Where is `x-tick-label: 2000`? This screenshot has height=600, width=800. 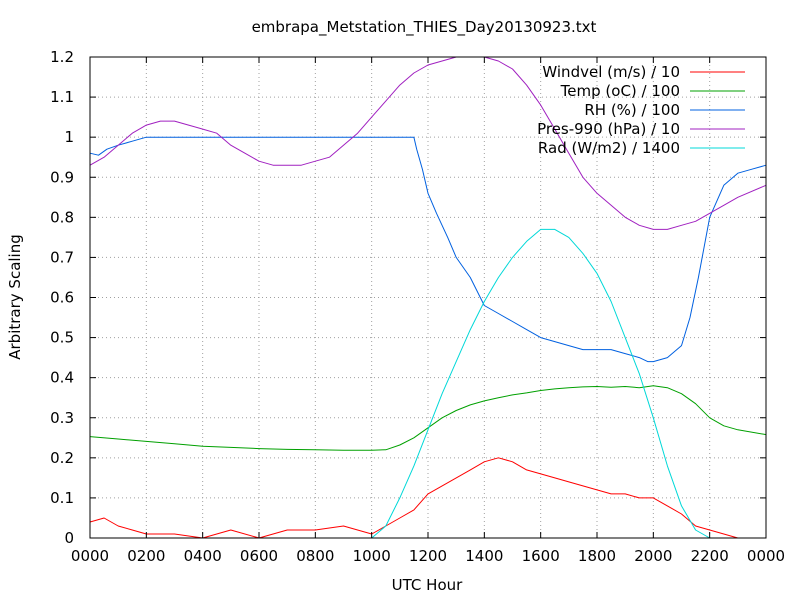
x-tick-label: 2000 is located at coordinates (653, 556).